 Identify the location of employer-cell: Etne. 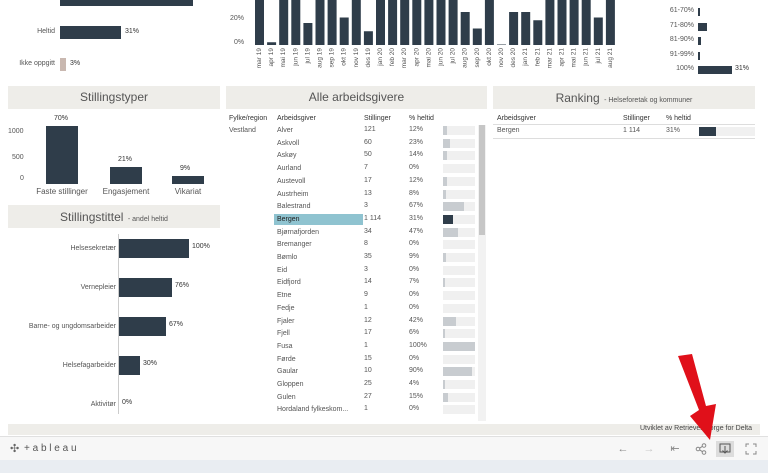
(284, 296).